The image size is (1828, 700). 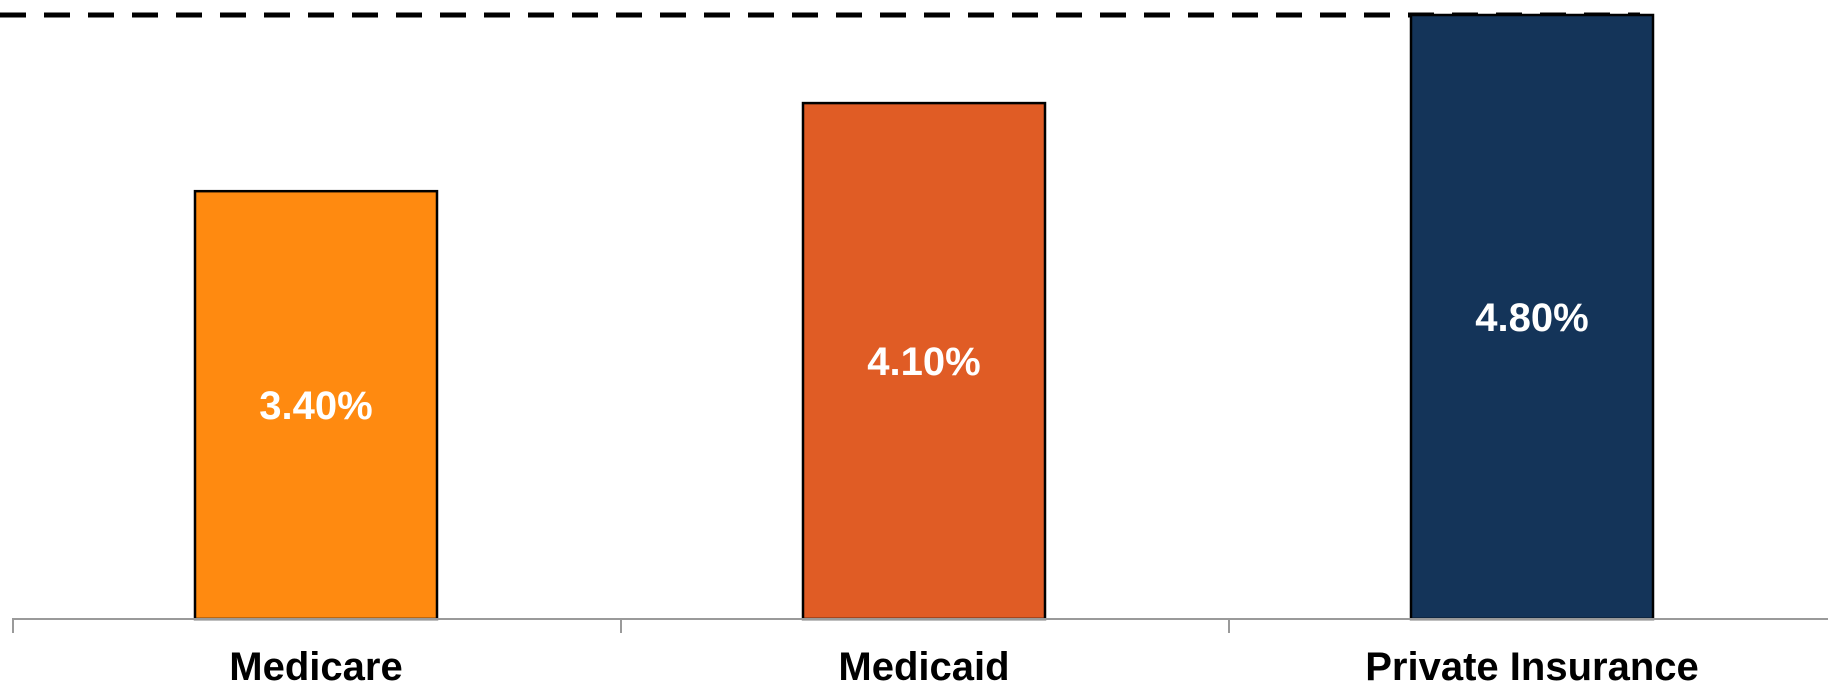 I want to click on data-label-medicaid: 4.10%, so click(x=923, y=362).